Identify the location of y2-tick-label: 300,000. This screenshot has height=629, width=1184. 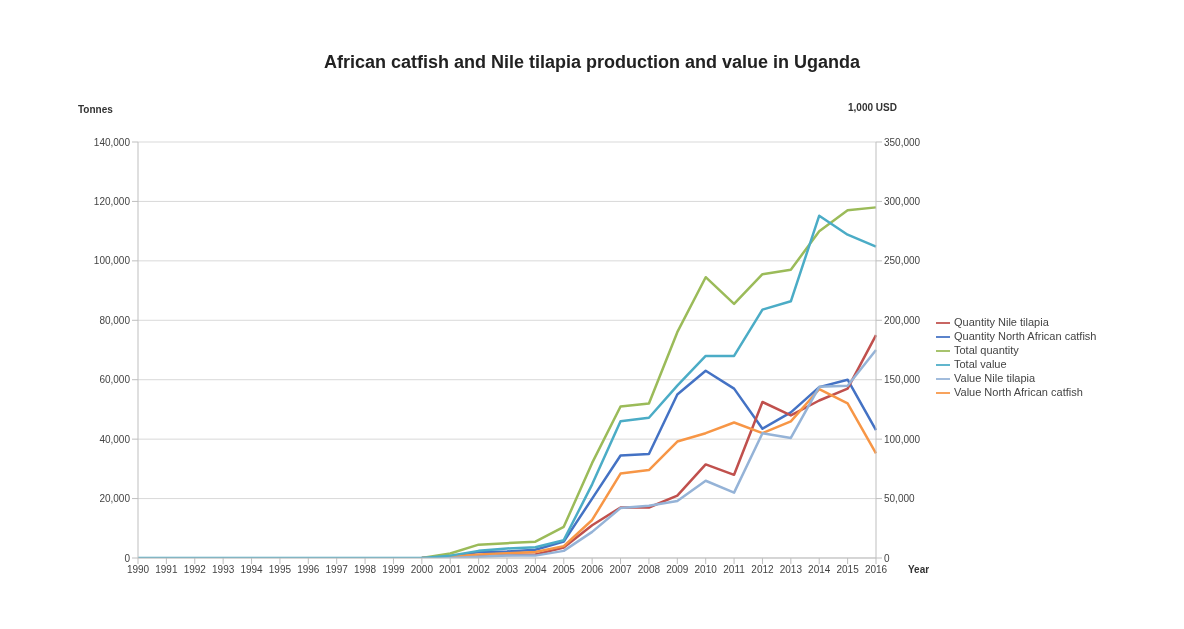
(902, 201).